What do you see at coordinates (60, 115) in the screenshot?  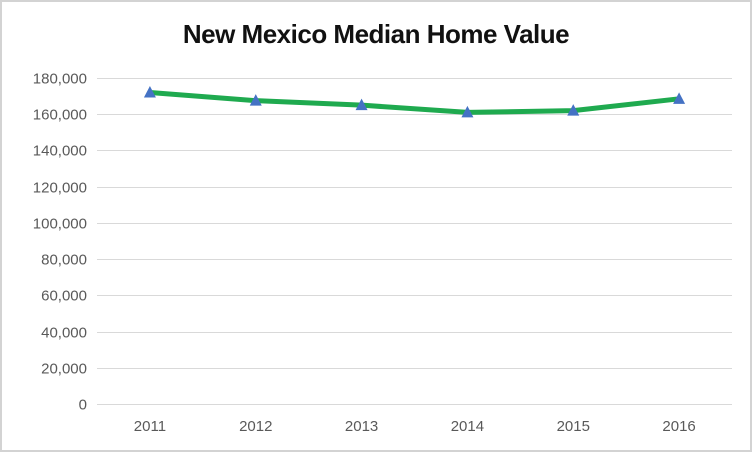 I see `y-axis-tick-label: 160,000` at bounding box center [60, 115].